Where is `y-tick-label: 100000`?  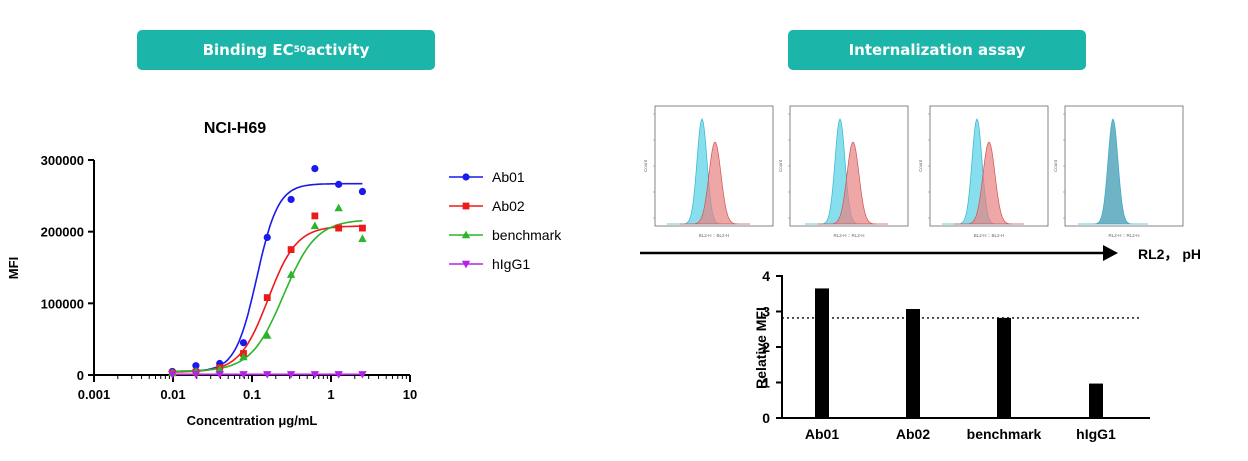 y-tick-label: 100000 is located at coordinates (62, 303).